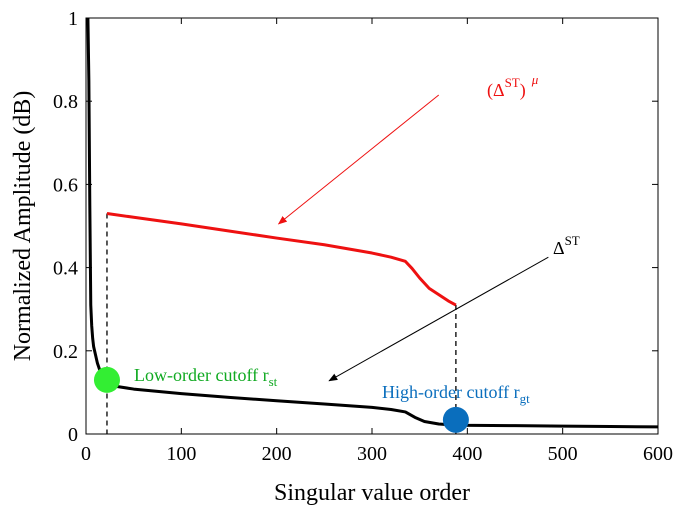  Describe the element at coordinates (658, 454) in the screenshot. I see `x-tick-label: 600` at that location.